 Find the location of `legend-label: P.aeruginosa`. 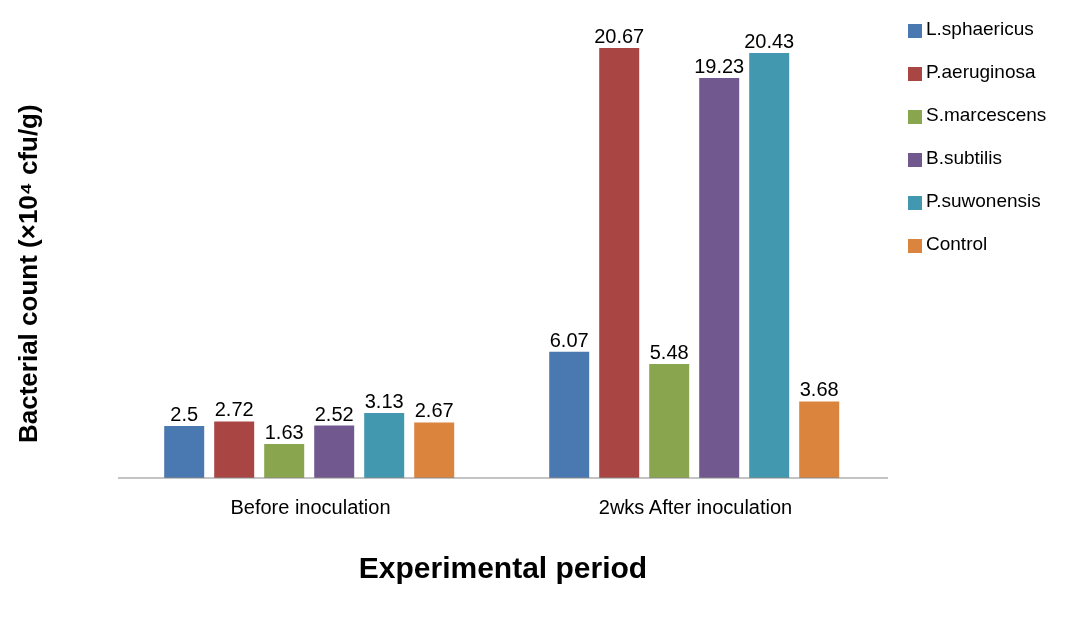

legend-label: P.aeruginosa is located at coordinates (981, 71).